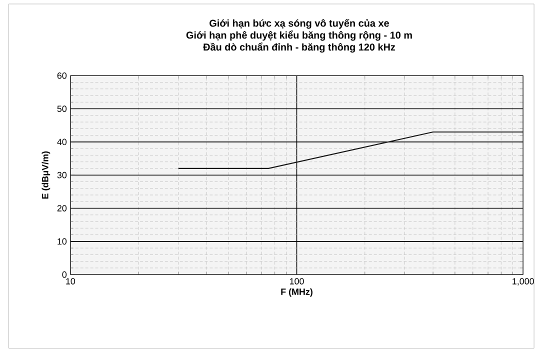  I want to click on y-tick-label: 30, so click(62, 175).